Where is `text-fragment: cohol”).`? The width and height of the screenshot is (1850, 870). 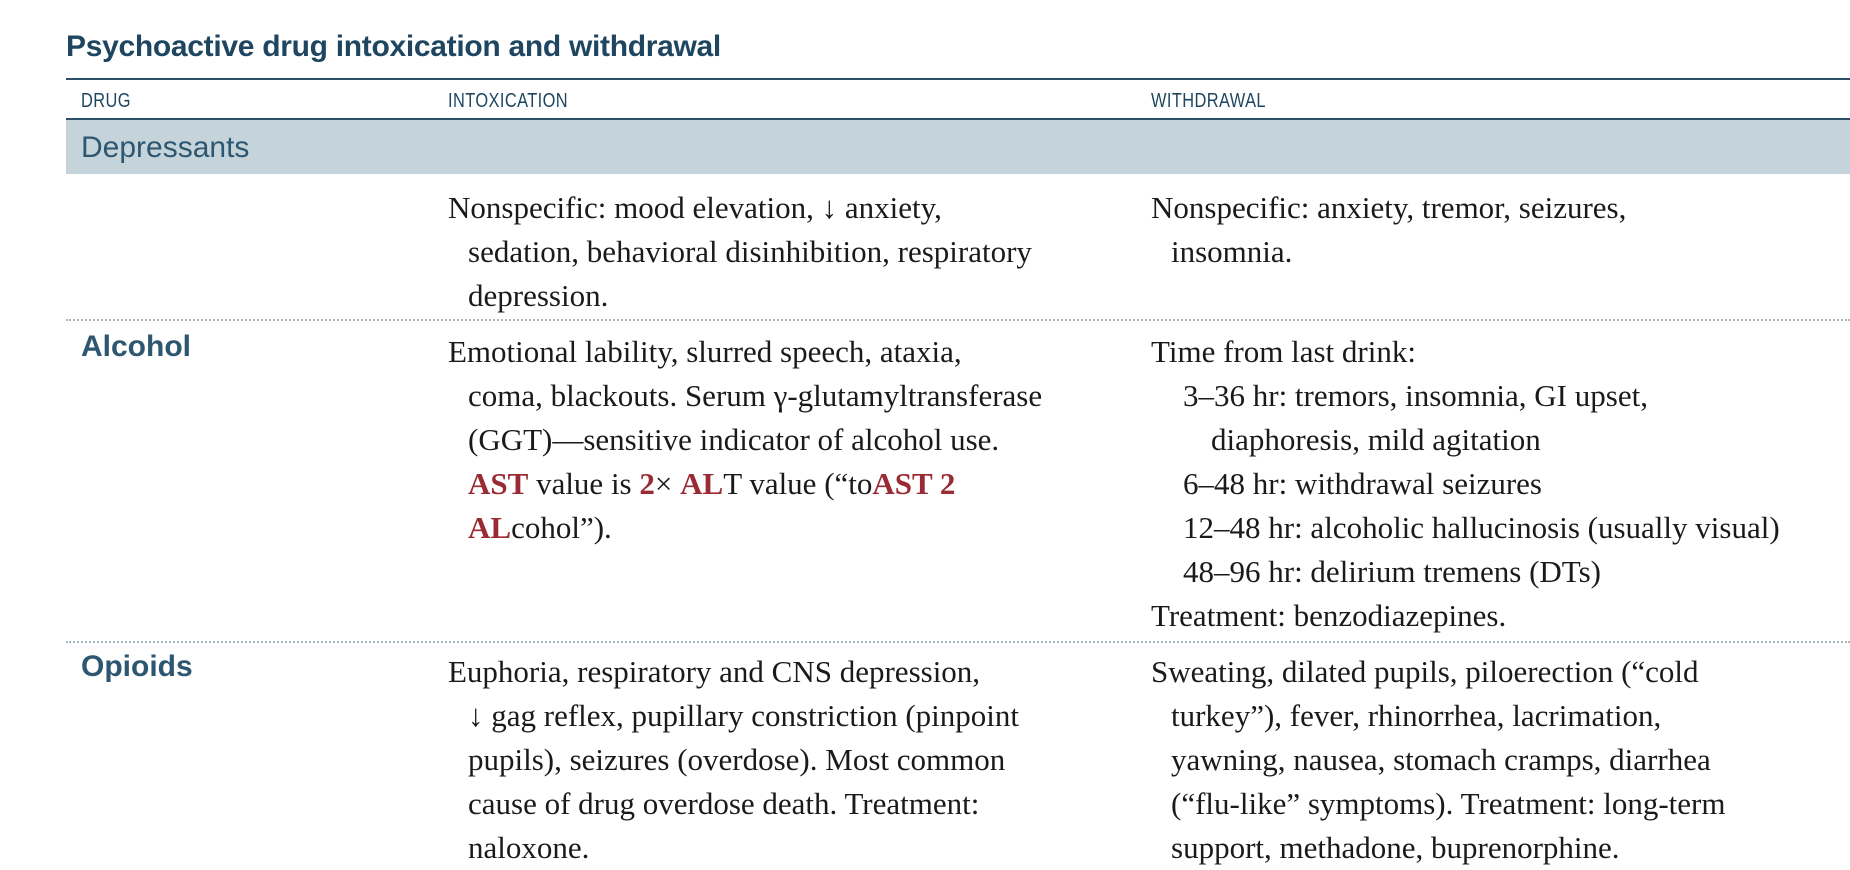
text-fragment: cohol”). is located at coordinates (561, 527).